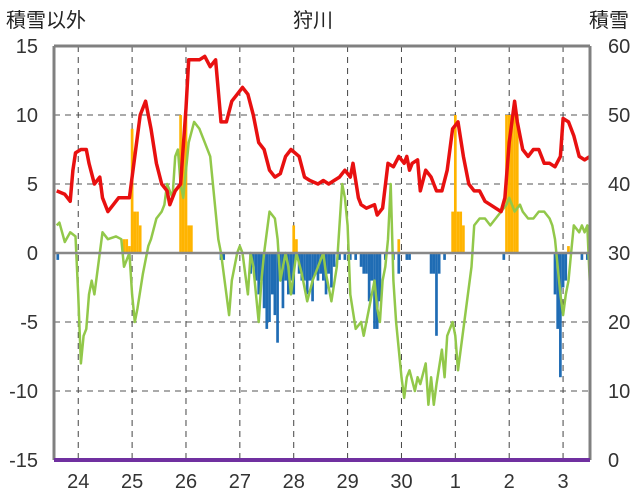 This screenshot has height=501, width=636. I want to click on chart-title: 狩川, so click(313, 20).